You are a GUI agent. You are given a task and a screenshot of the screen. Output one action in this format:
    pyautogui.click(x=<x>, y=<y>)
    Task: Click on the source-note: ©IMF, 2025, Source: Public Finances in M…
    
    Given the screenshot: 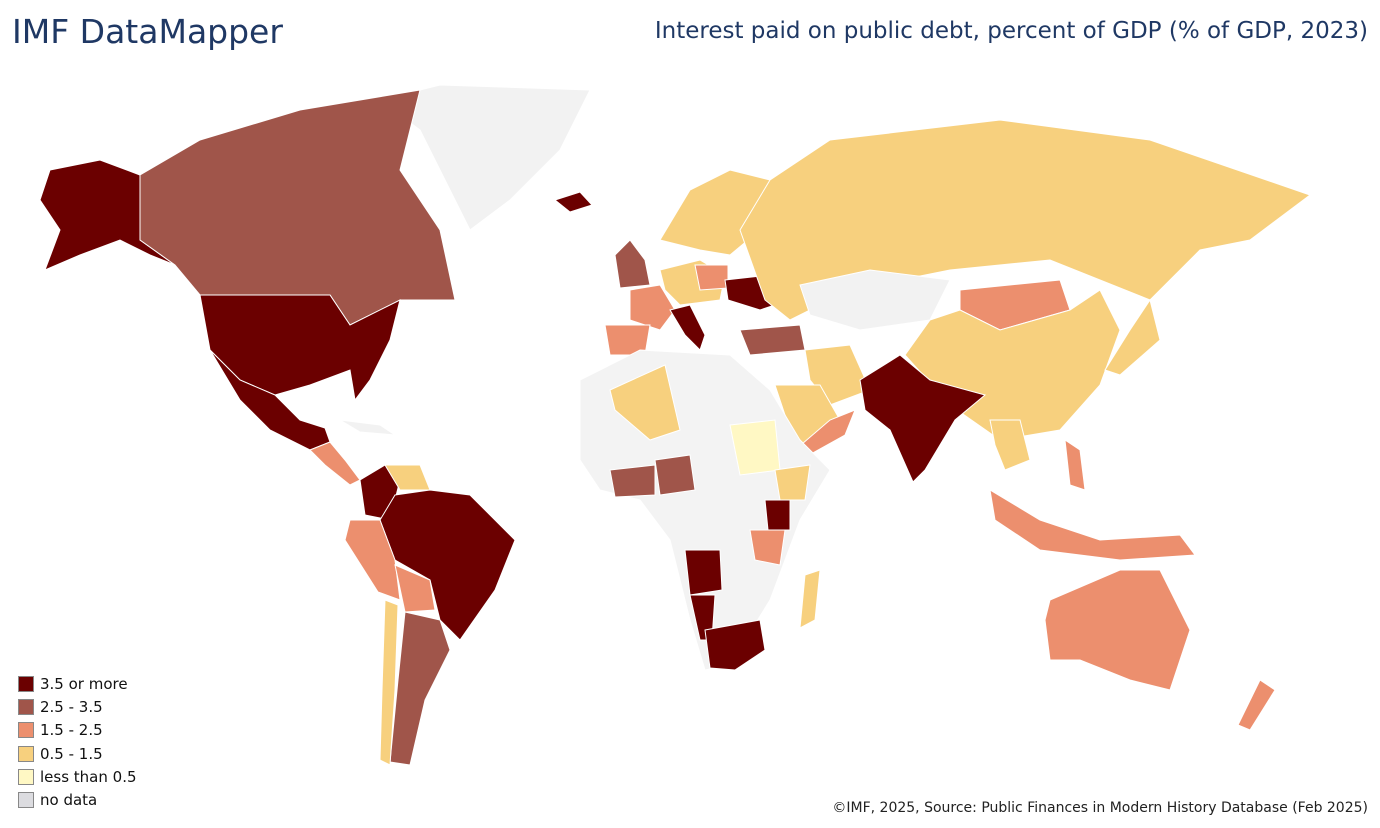 What is the action you would take?
    pyautogui.click(x=1100, y=808)
    